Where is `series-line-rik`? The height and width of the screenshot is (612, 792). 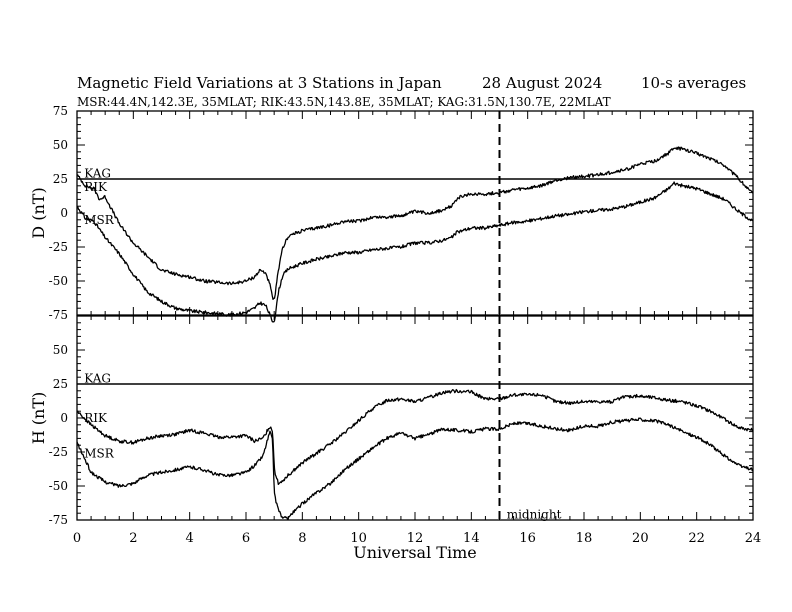 series-line-rik is located at coordinates (415, 437).